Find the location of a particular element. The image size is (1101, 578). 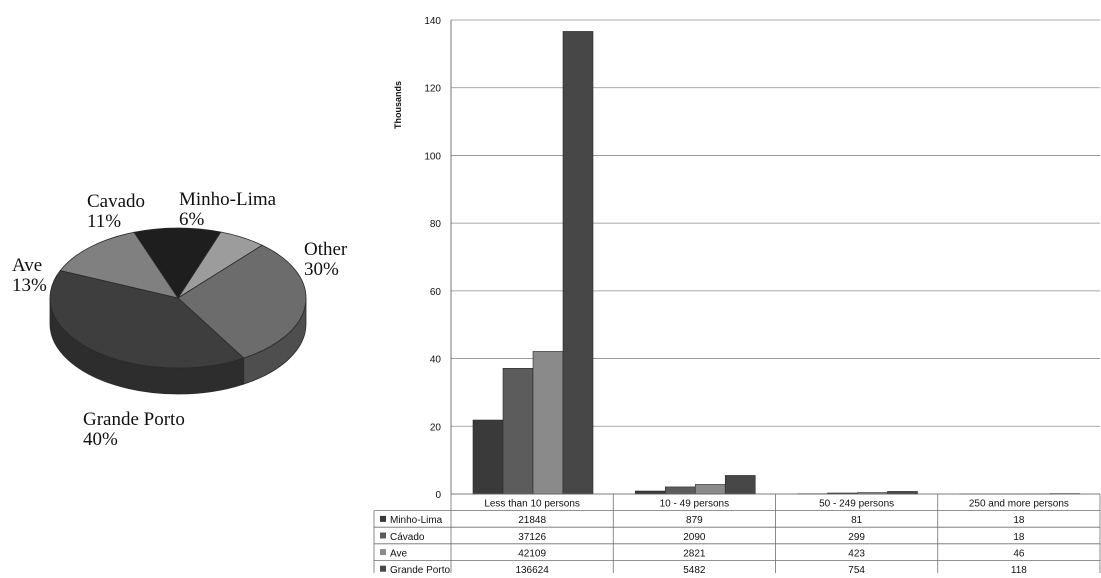

pie-percent-ave: 13% is located at coordinates (29, 285).